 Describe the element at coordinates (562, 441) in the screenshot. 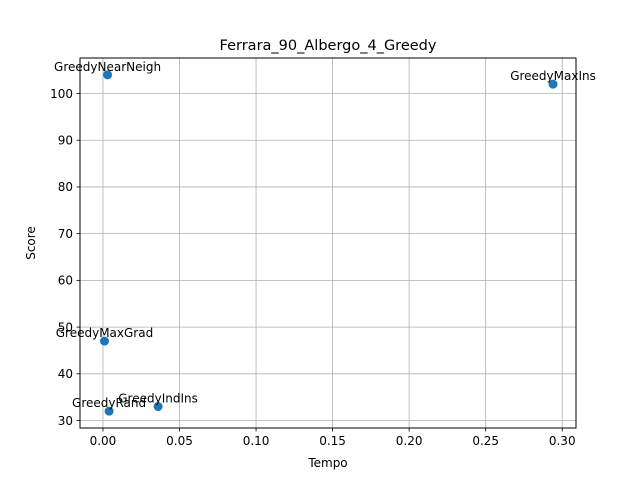

I see `x-tick-label: 0.30` at that location.